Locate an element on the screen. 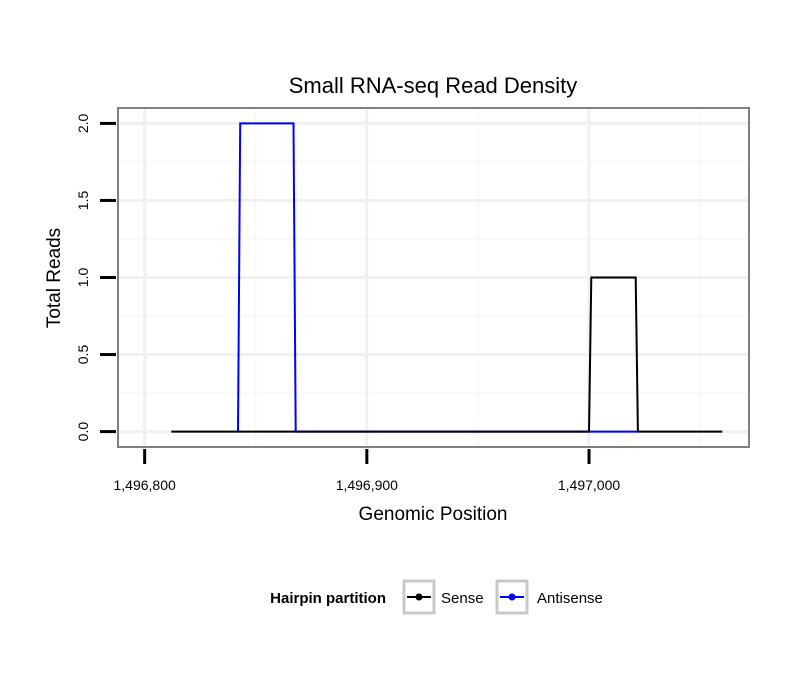 Image resolution: width=810 pixels, height=690 pixels. legend-label-sense: Sense is located at coordinates (462, 598).